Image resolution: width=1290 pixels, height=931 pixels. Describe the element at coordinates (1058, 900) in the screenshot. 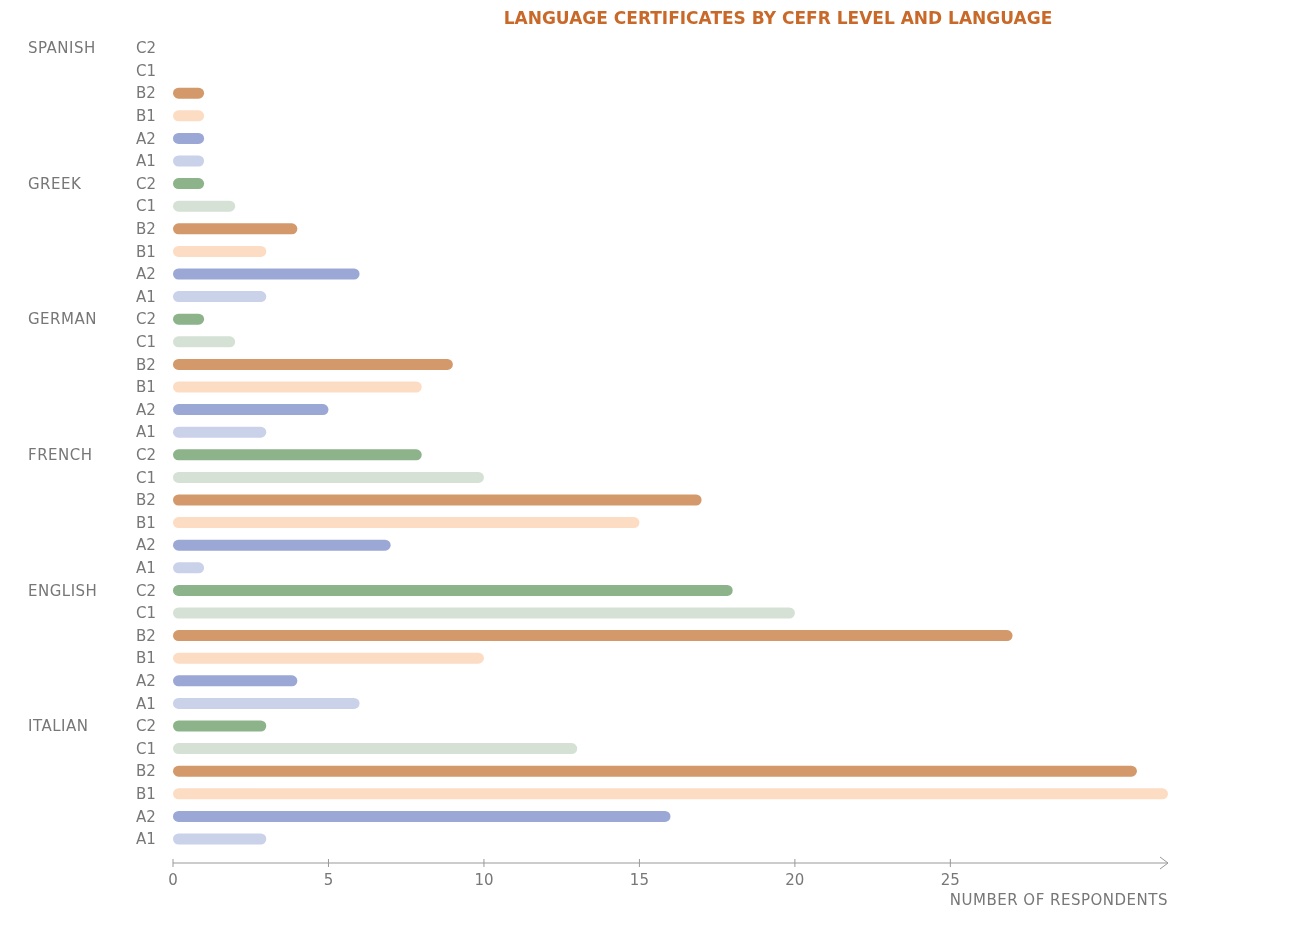

I see `x-axis-title: NUMBER OF RESPONDENTS` at that location.